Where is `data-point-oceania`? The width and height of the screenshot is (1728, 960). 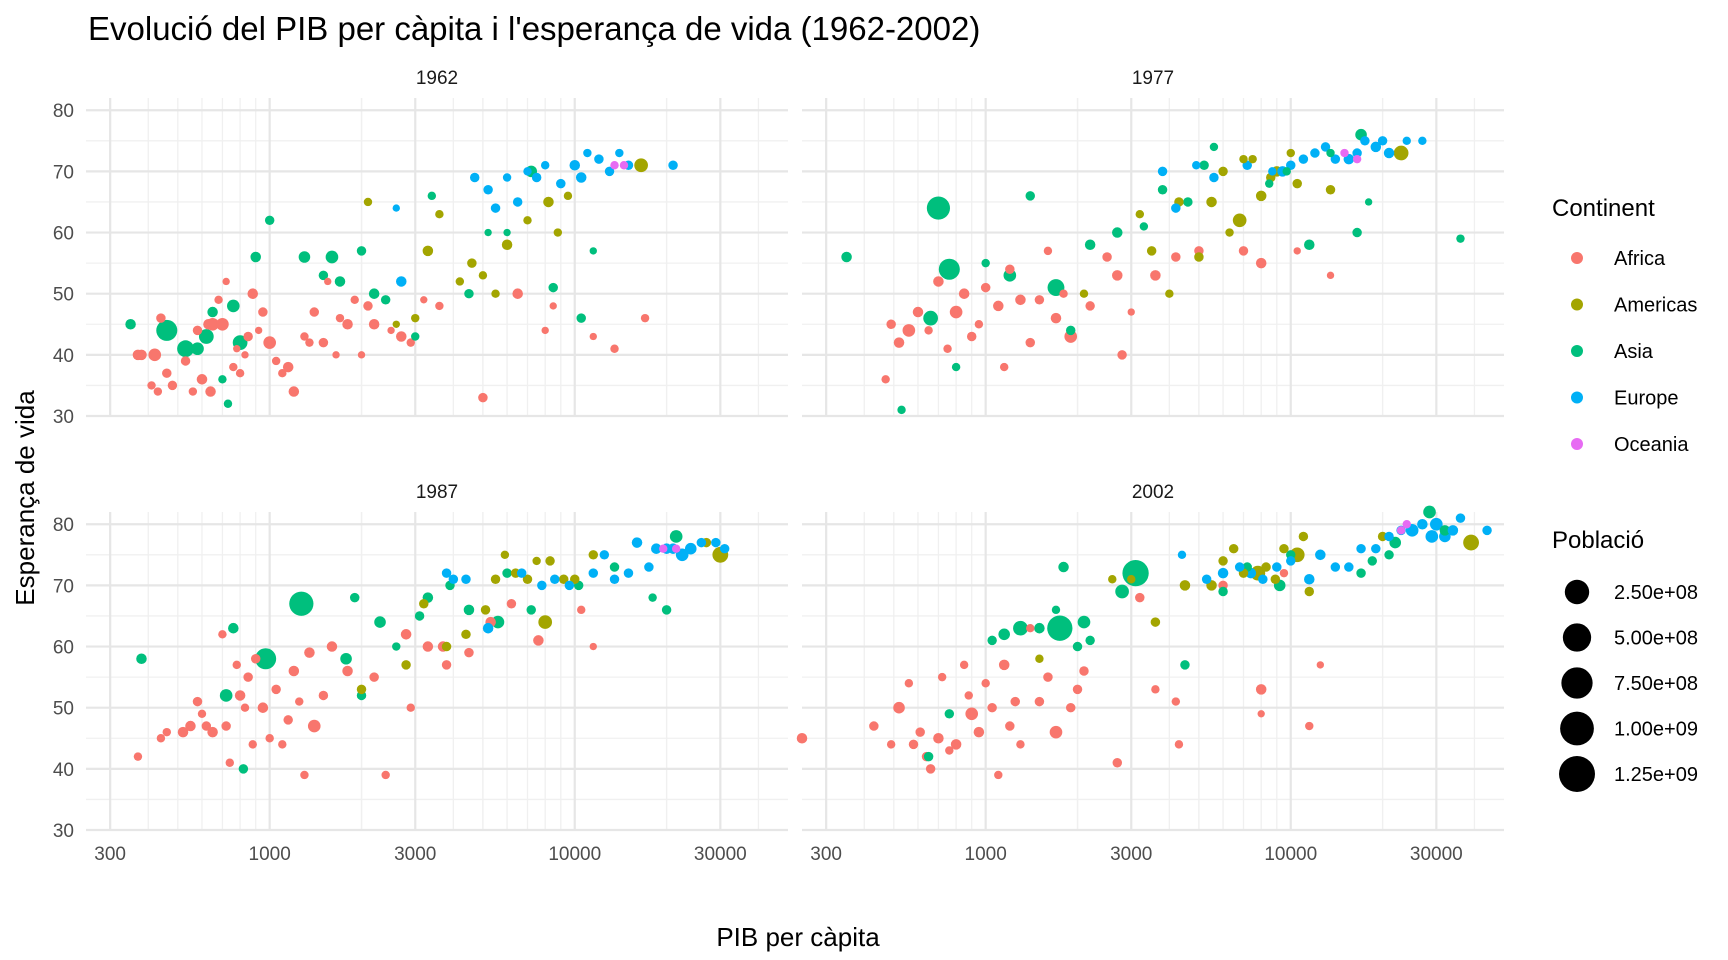
data-point-oceania is located at coordinates (676, 548).